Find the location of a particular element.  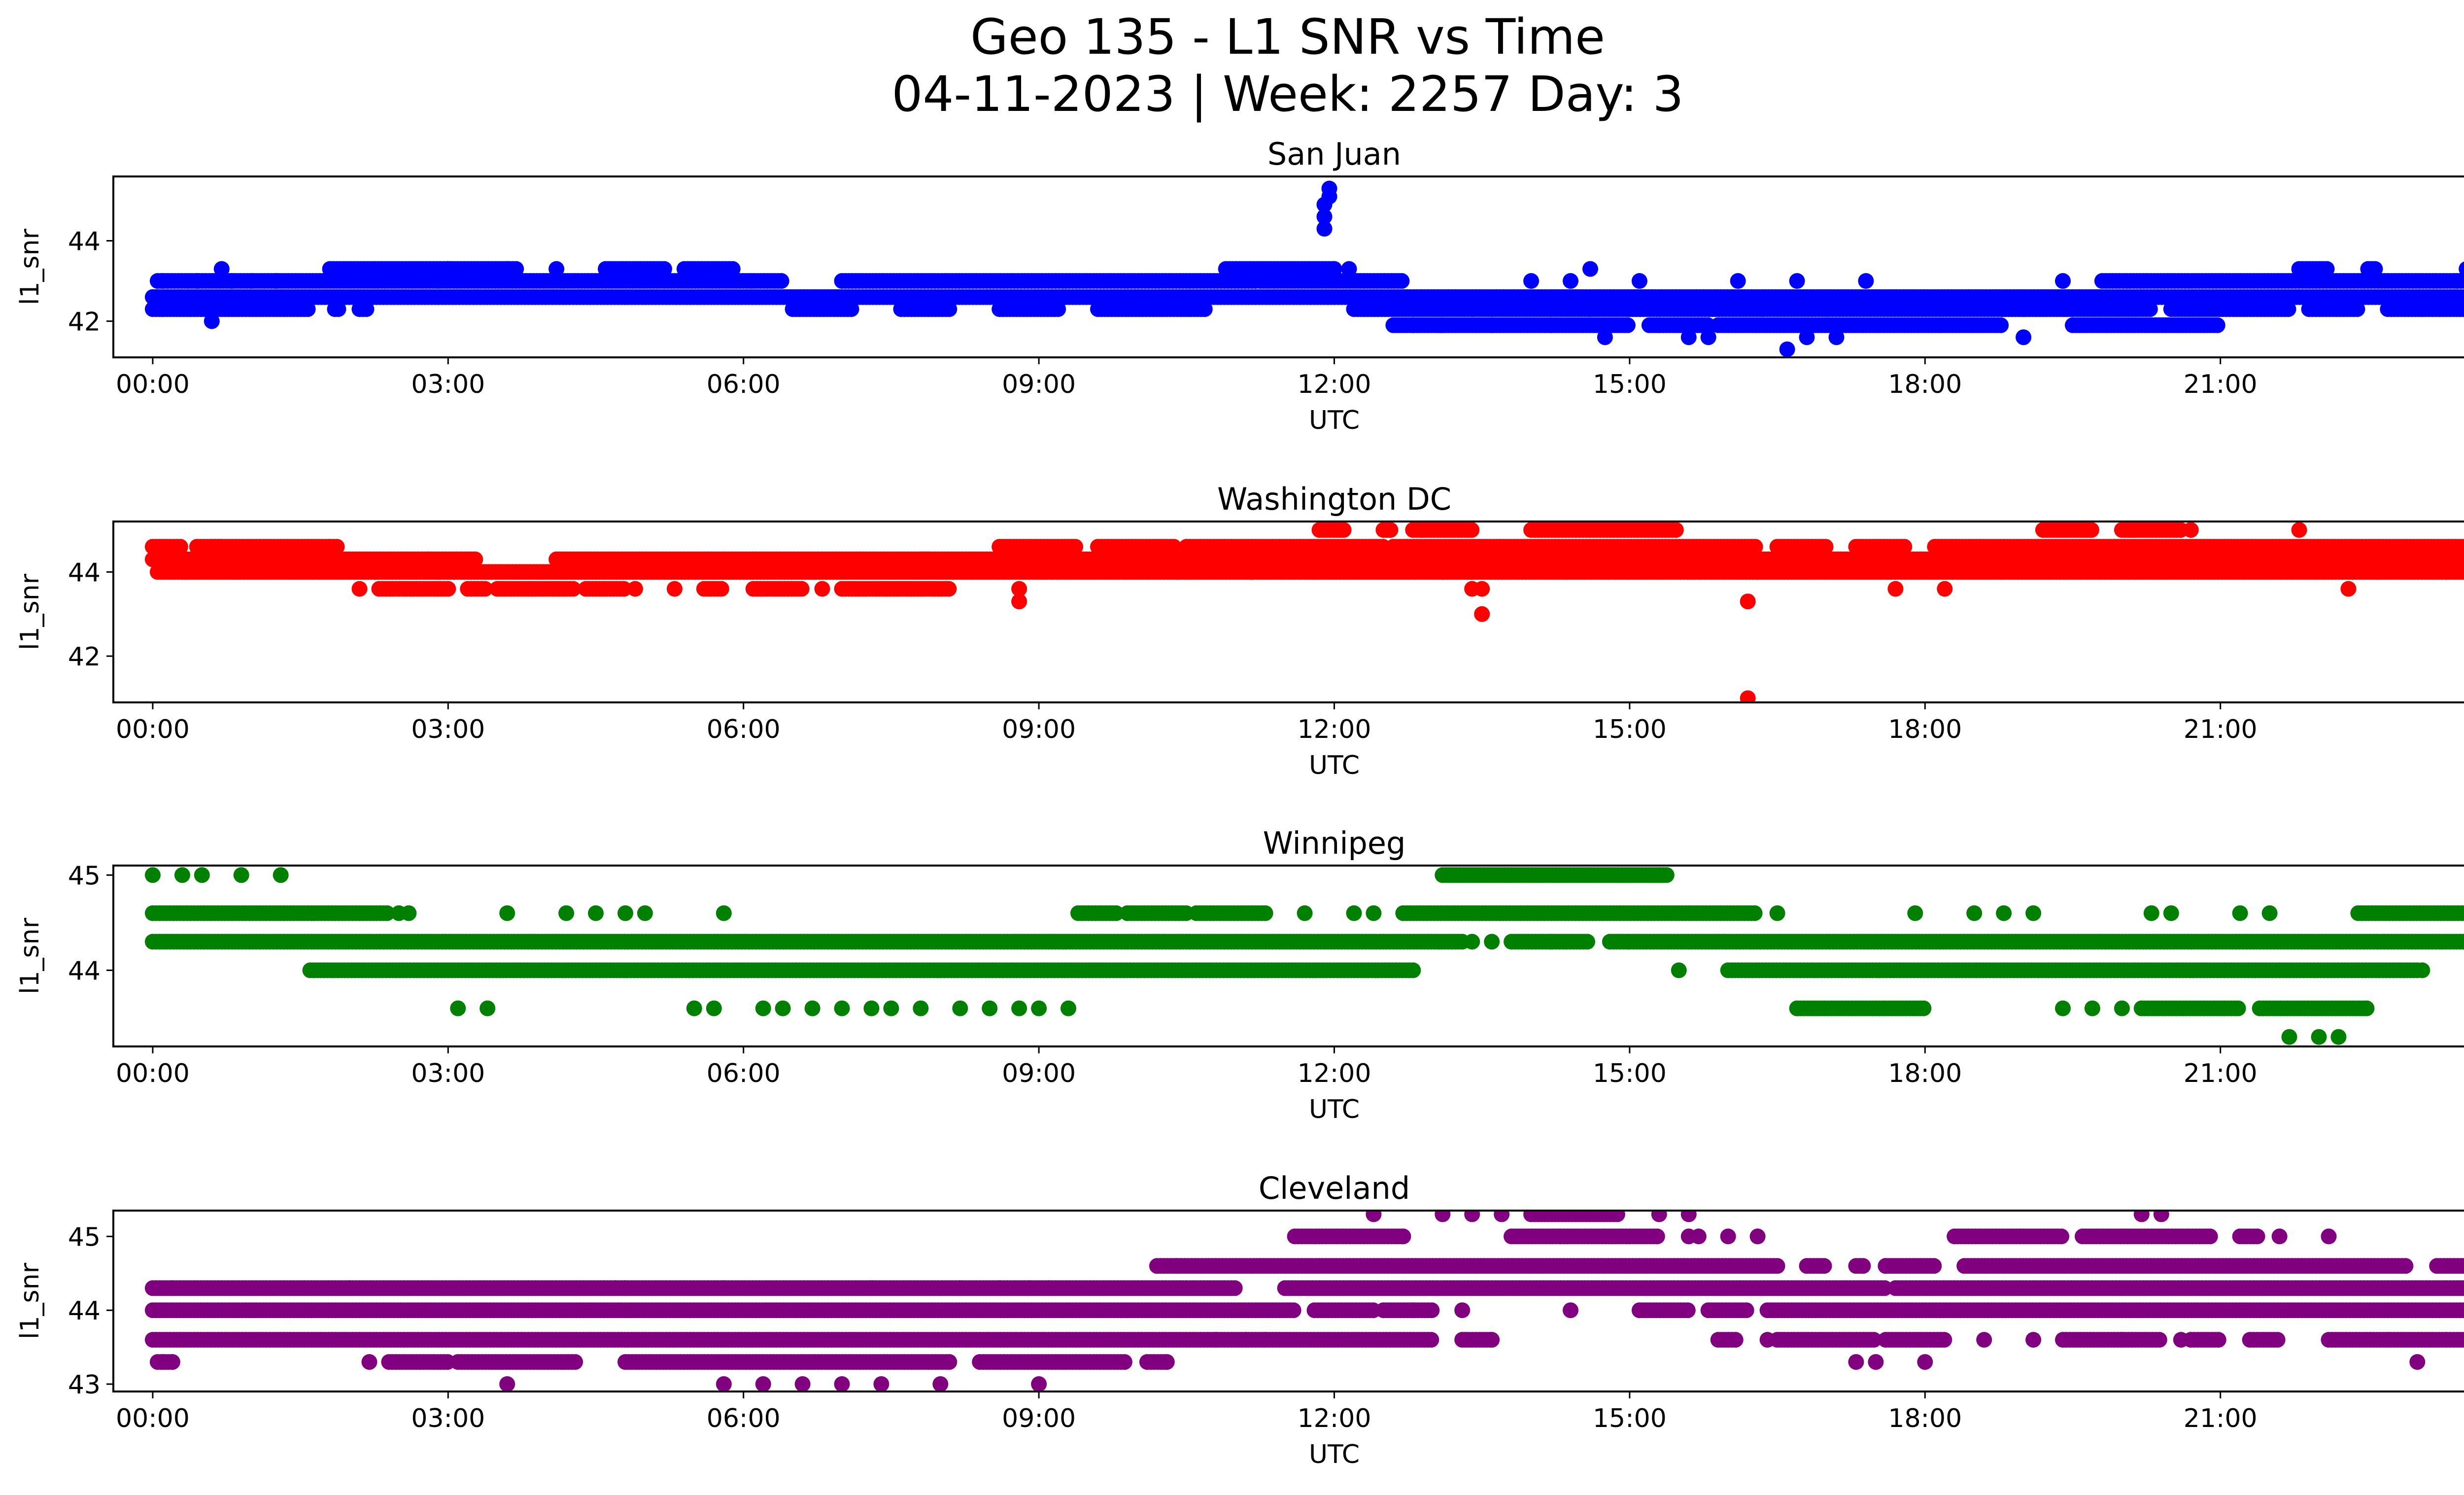

data-points is located at coordinates (1304, 268).